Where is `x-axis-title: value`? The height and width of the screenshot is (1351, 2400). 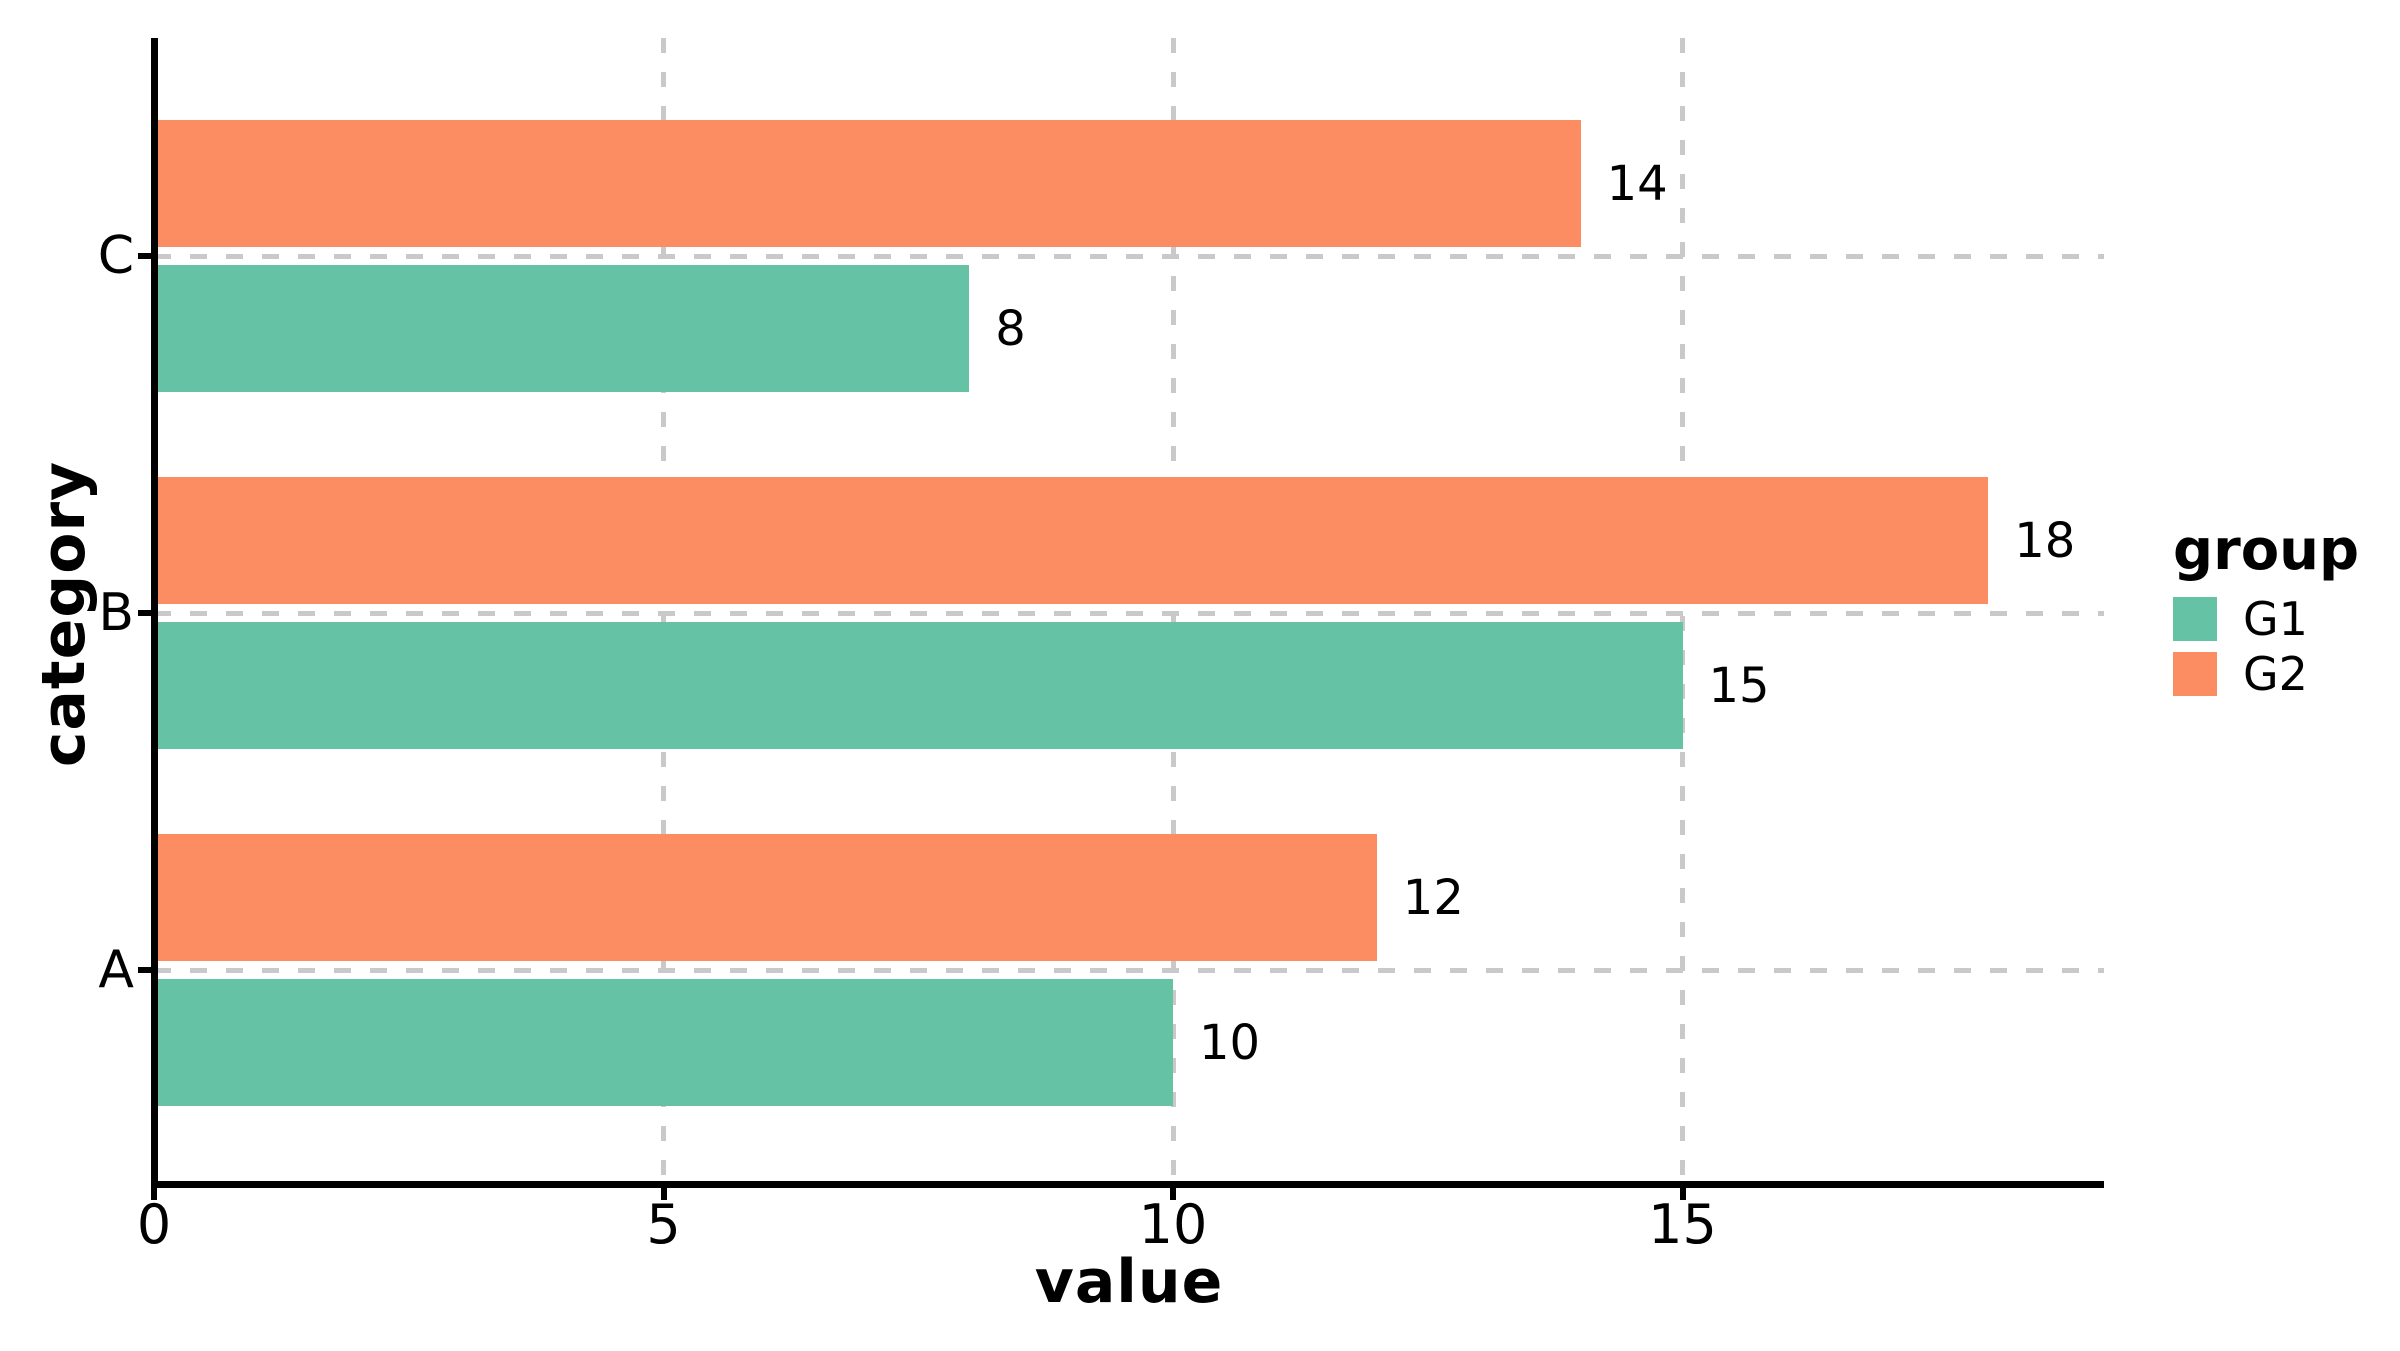
x-axis-title: value is located at coordinates (1129, 1282).